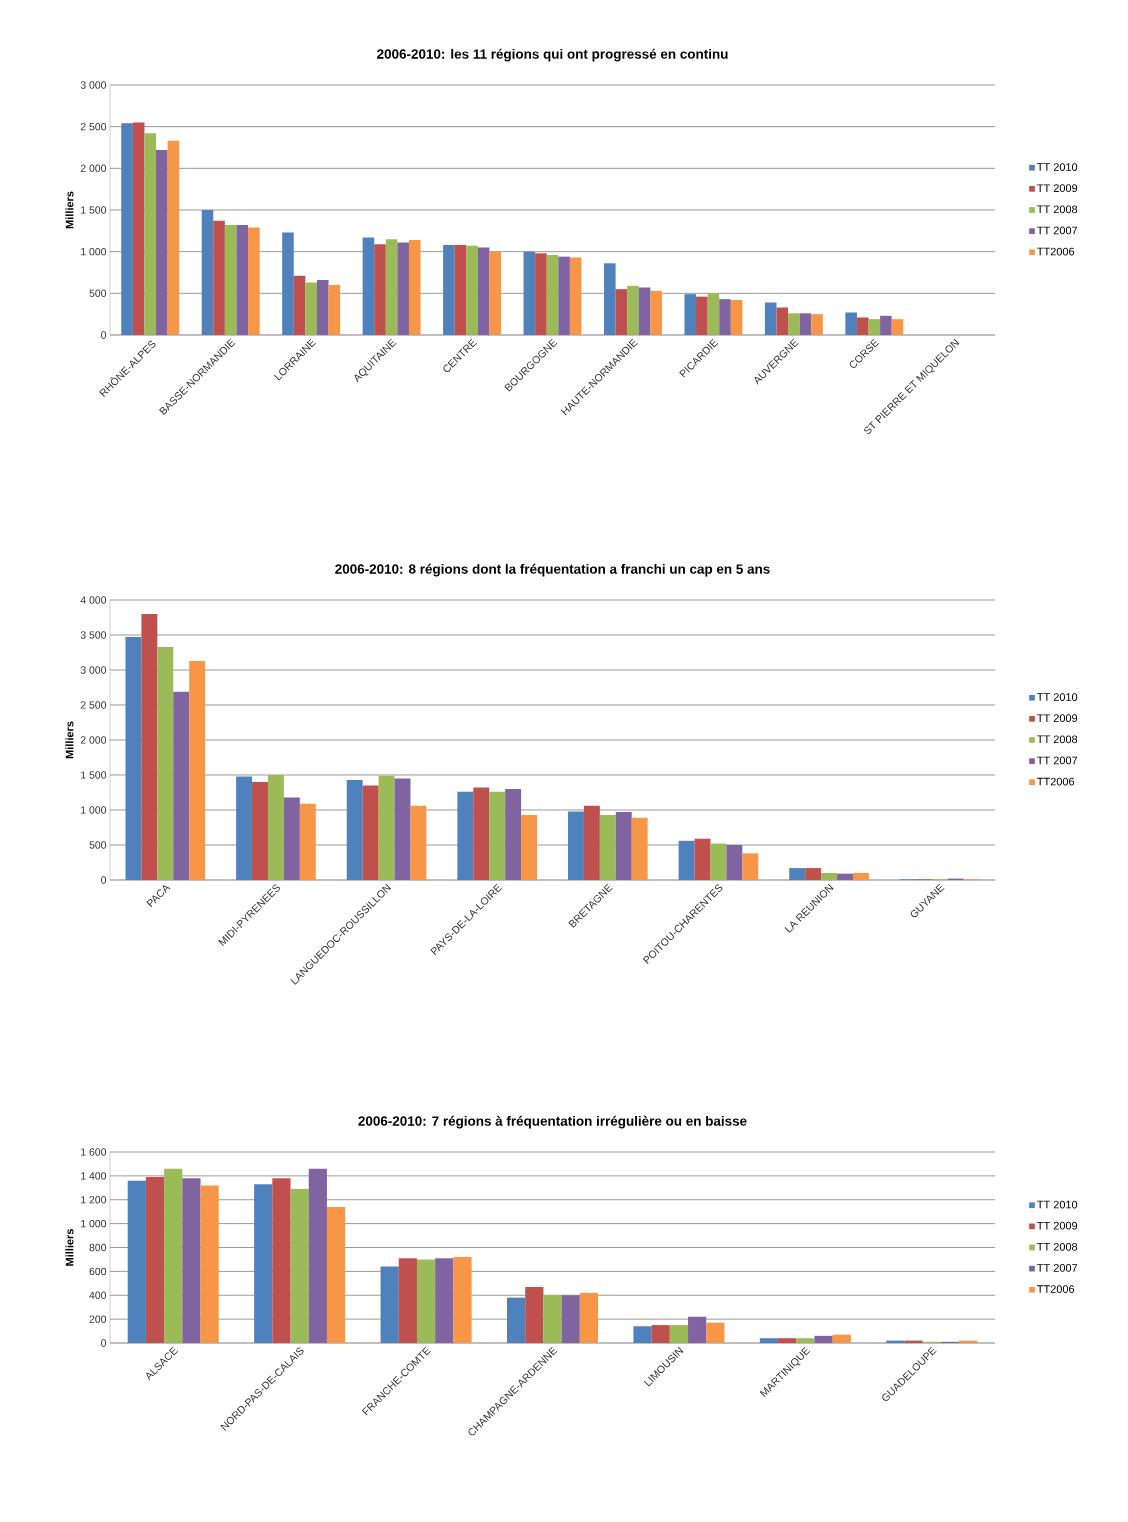 The width and height of the screenshot is (1128, 1522). I want to click on y-tick-label: 400, so click(98, 1295).